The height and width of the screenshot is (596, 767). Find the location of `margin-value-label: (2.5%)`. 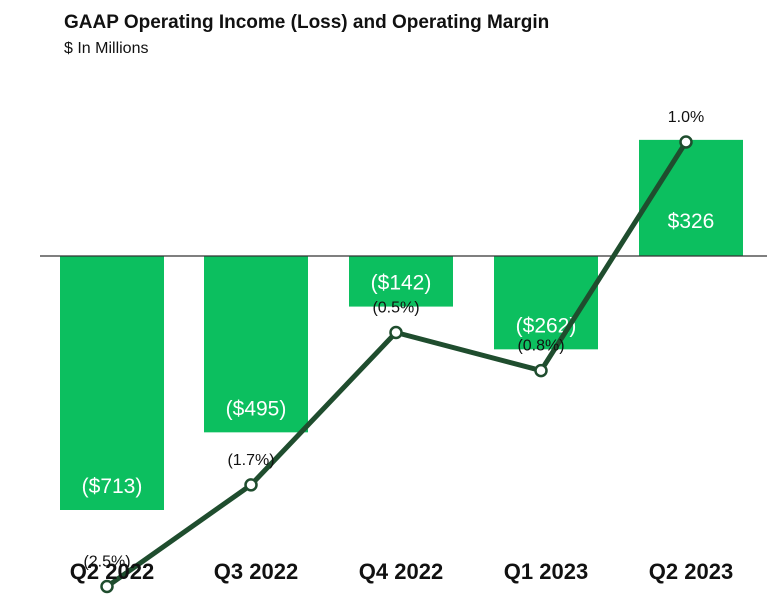

margin-value-label: (2.5%) is located at coordinates (106, 562).